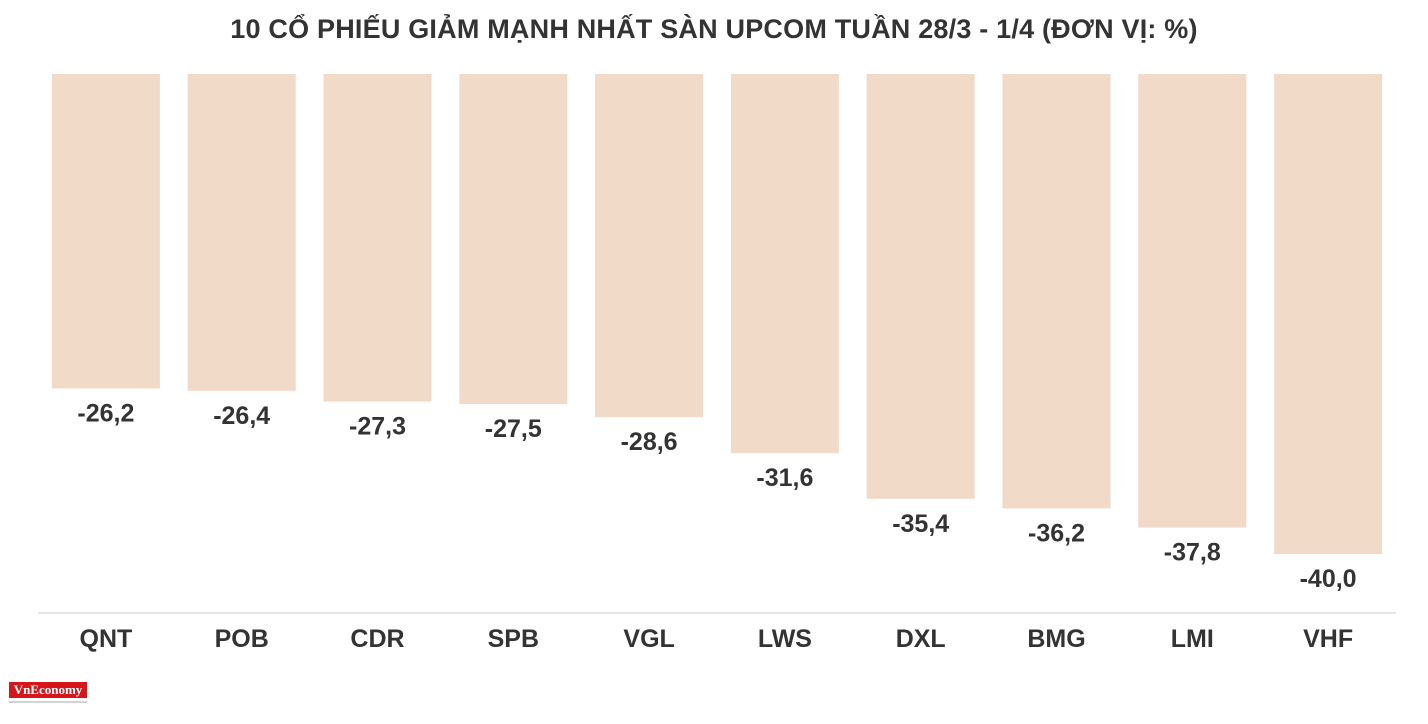  What do you see at coordinates (784, 264) in the screenshot?
I see `bar-lws` at bounding box center [784, 264].